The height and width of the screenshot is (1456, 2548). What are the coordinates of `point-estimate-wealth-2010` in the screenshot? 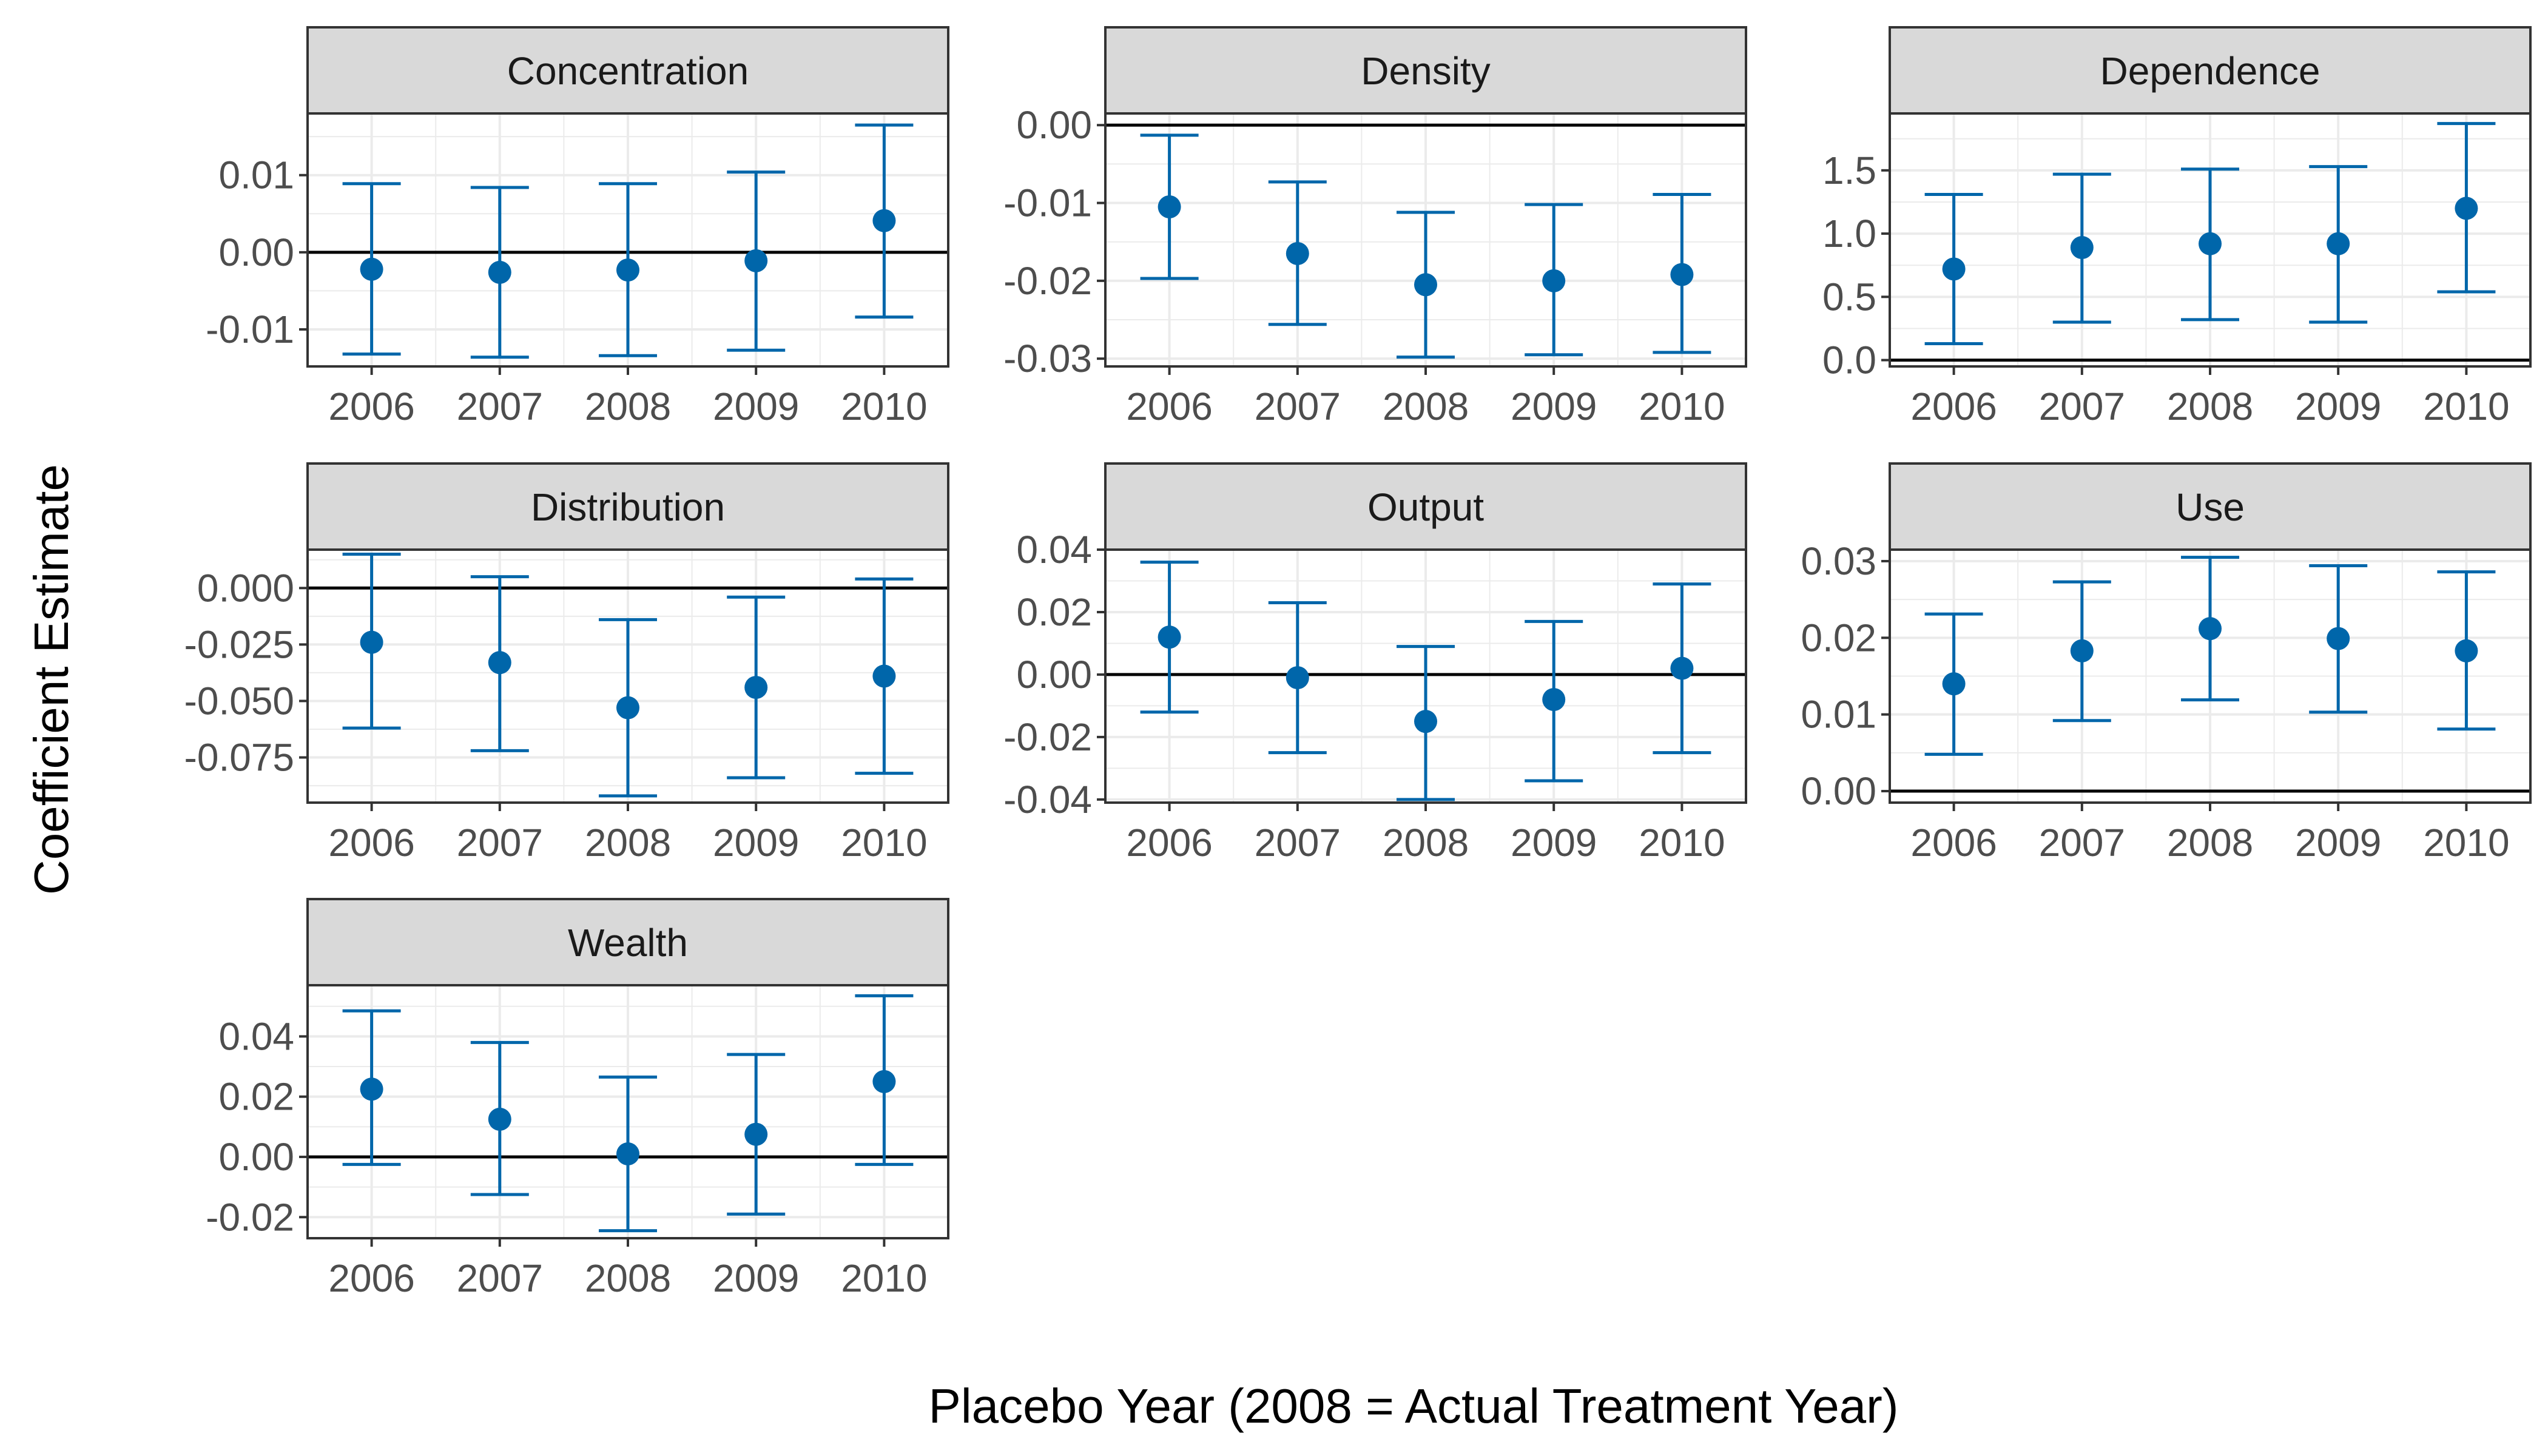 It's located at (884, 1081).